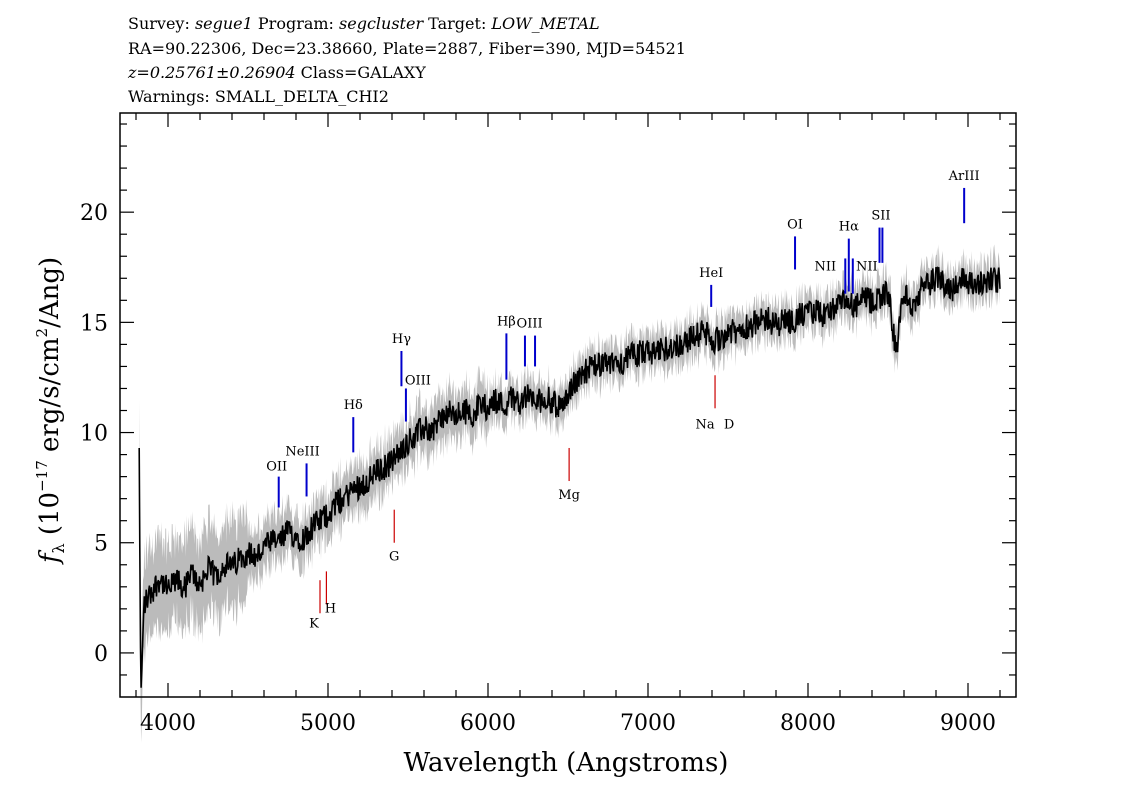  I want to click on spectral-line-sii-13-label: SII, so click(880, 216).